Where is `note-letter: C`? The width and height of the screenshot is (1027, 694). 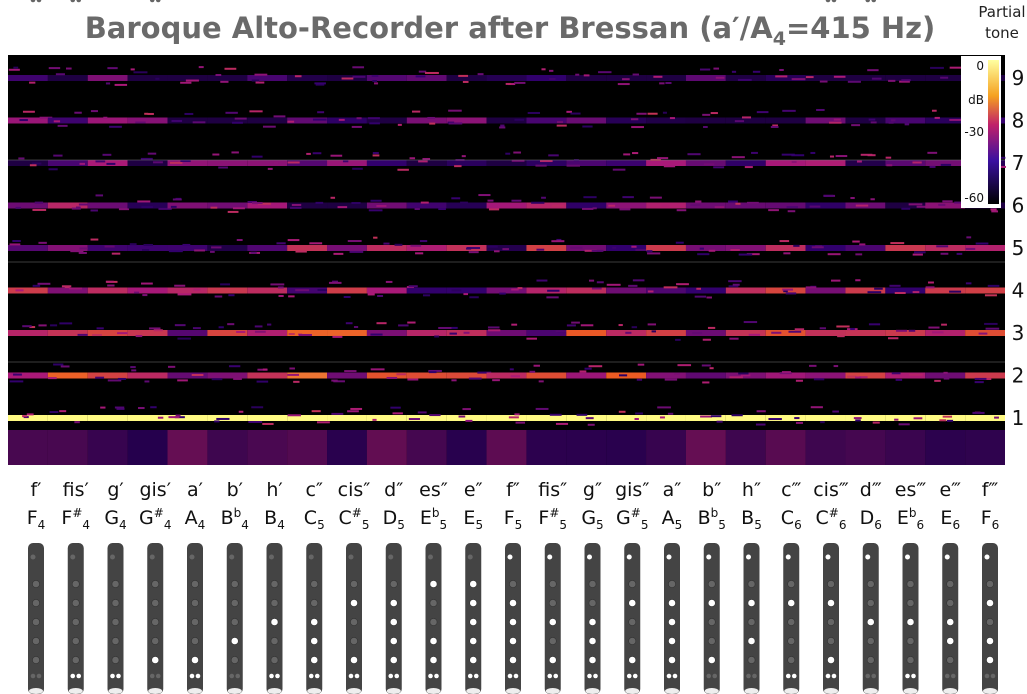 note-letter: C is located at coordinates (310, 518).